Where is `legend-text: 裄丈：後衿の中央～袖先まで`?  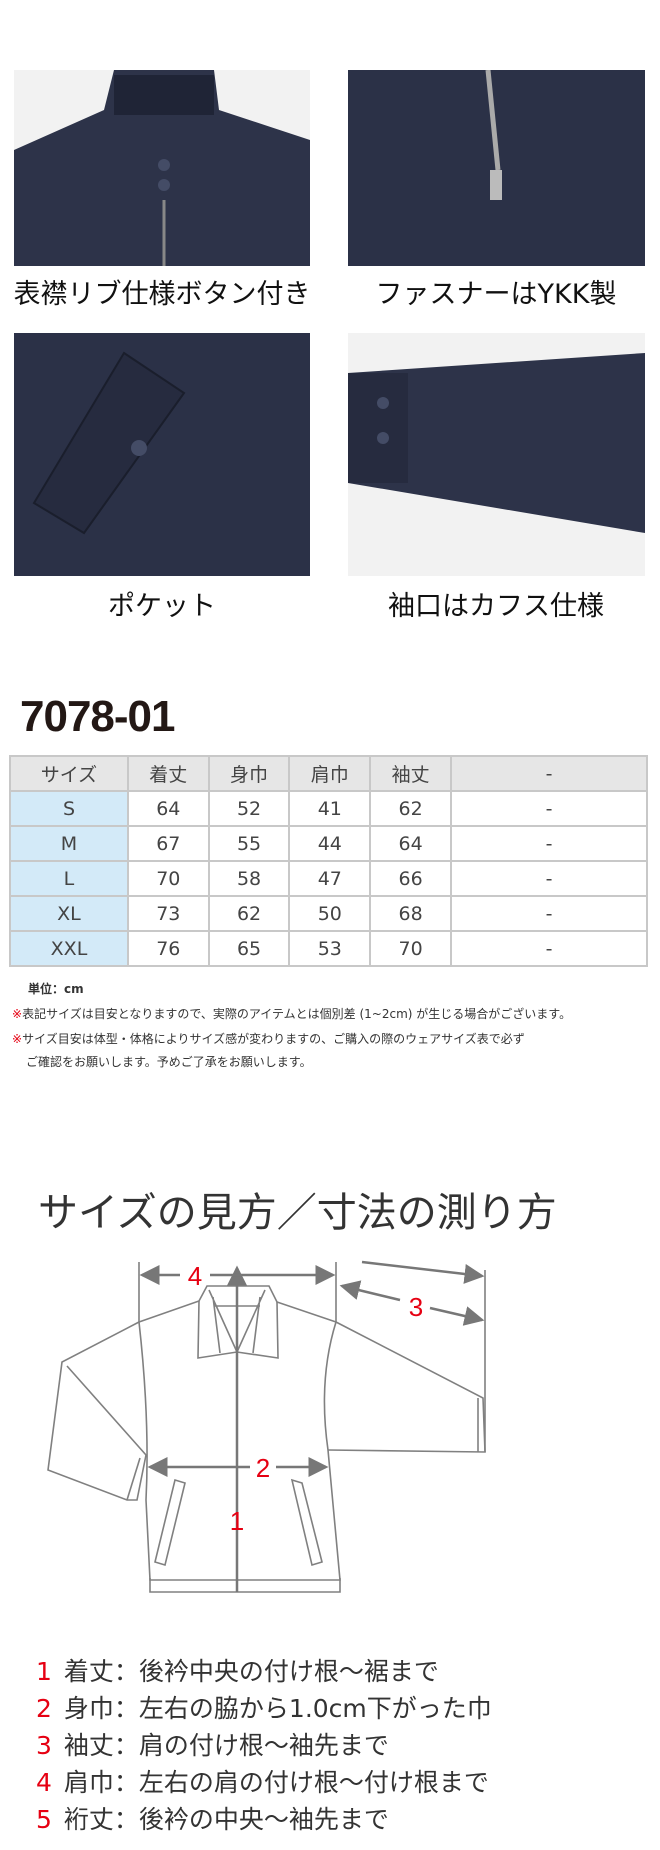 legend-text: 裄丈：後衿の中央～袖先まで is located at coordinates (226, 1819).